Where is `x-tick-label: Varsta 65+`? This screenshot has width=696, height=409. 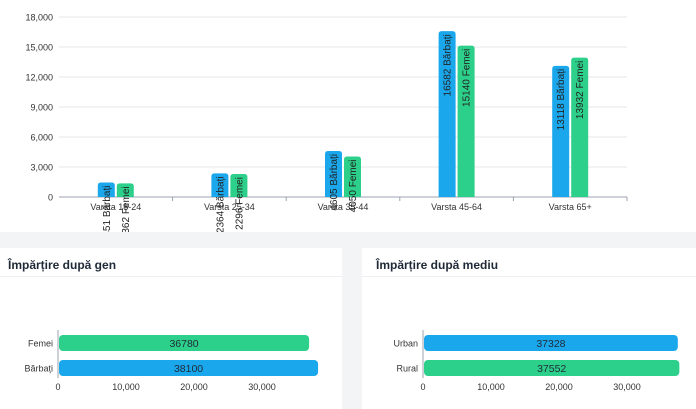
x-tick-label: Varsta 65+ is located at coordinates (570, 207).